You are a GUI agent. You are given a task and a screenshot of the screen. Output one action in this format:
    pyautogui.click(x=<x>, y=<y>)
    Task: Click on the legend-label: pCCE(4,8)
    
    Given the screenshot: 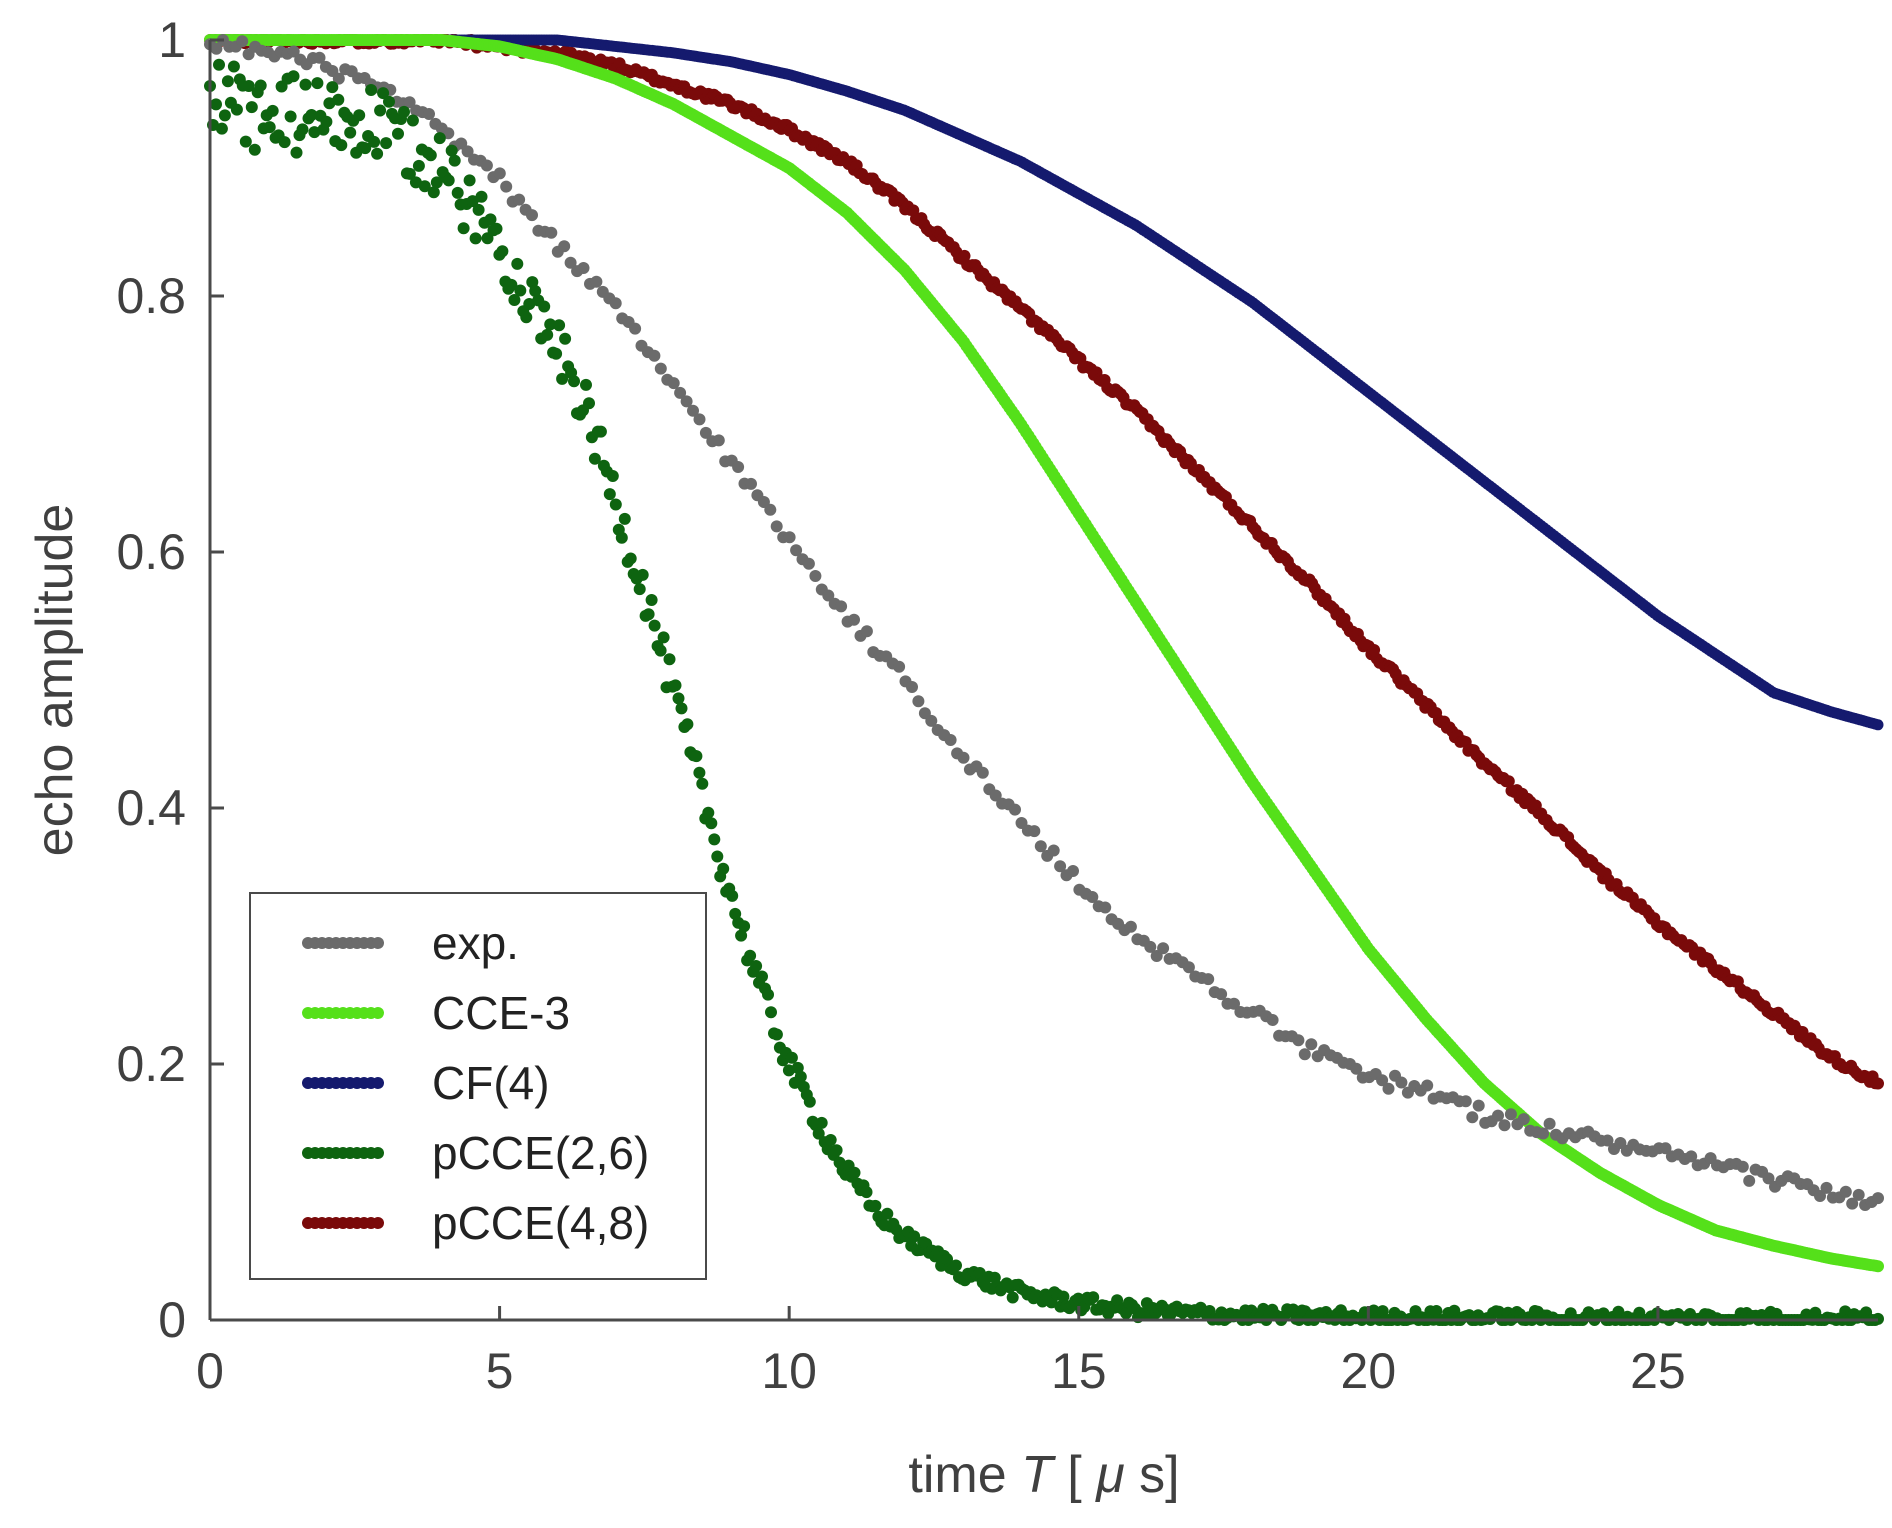 What is the action you would take?
    pyautogui.click(x=540, y=1223)
    